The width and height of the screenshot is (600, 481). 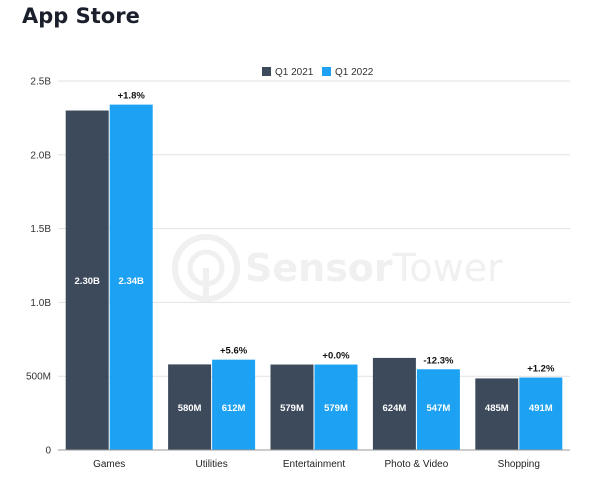 I want to click on watermark: SensorTower, so click(x=337, y=268).